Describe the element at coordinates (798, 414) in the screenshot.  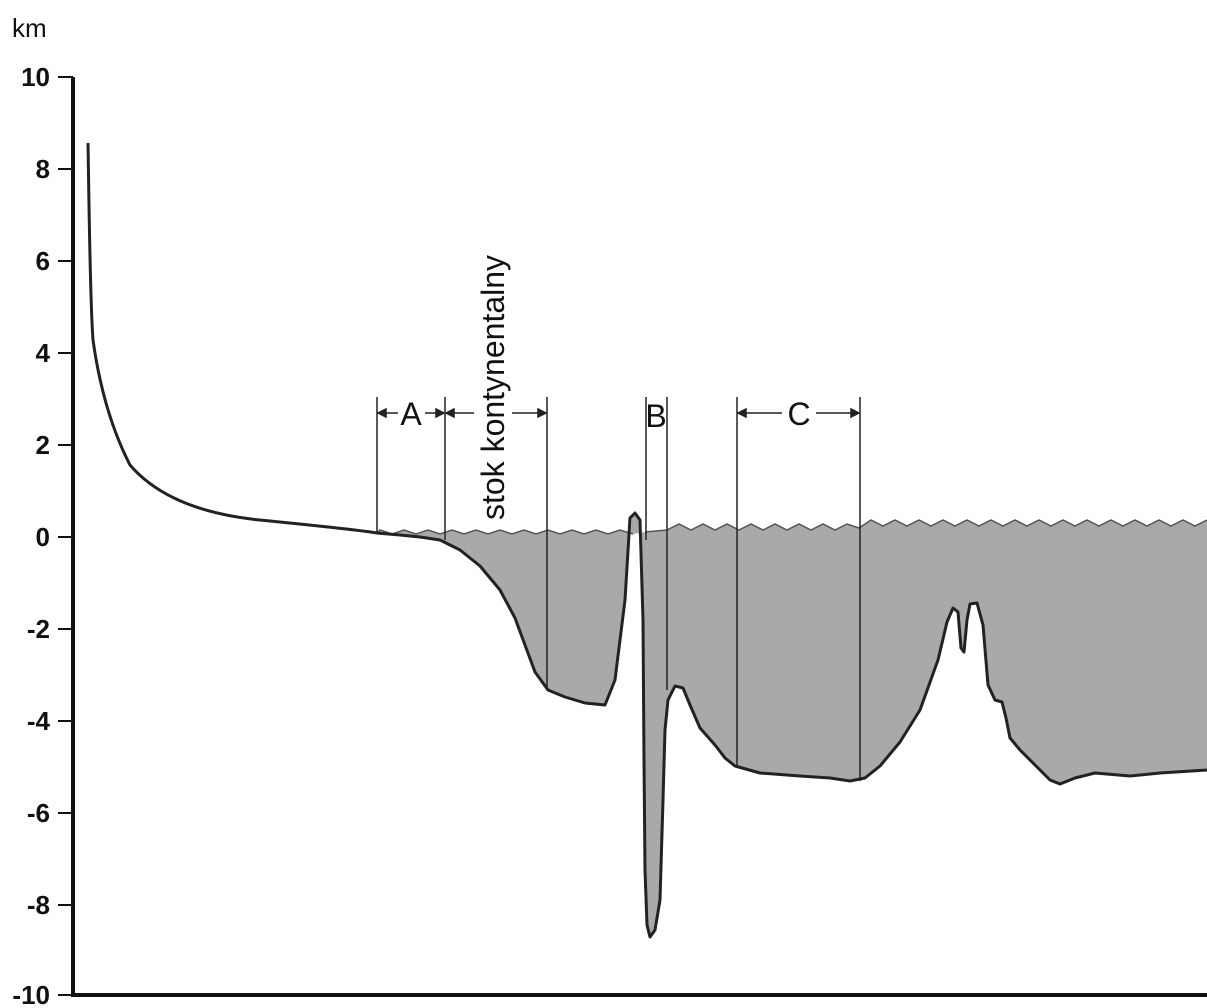
I see `zone-c-label: C` at that location.